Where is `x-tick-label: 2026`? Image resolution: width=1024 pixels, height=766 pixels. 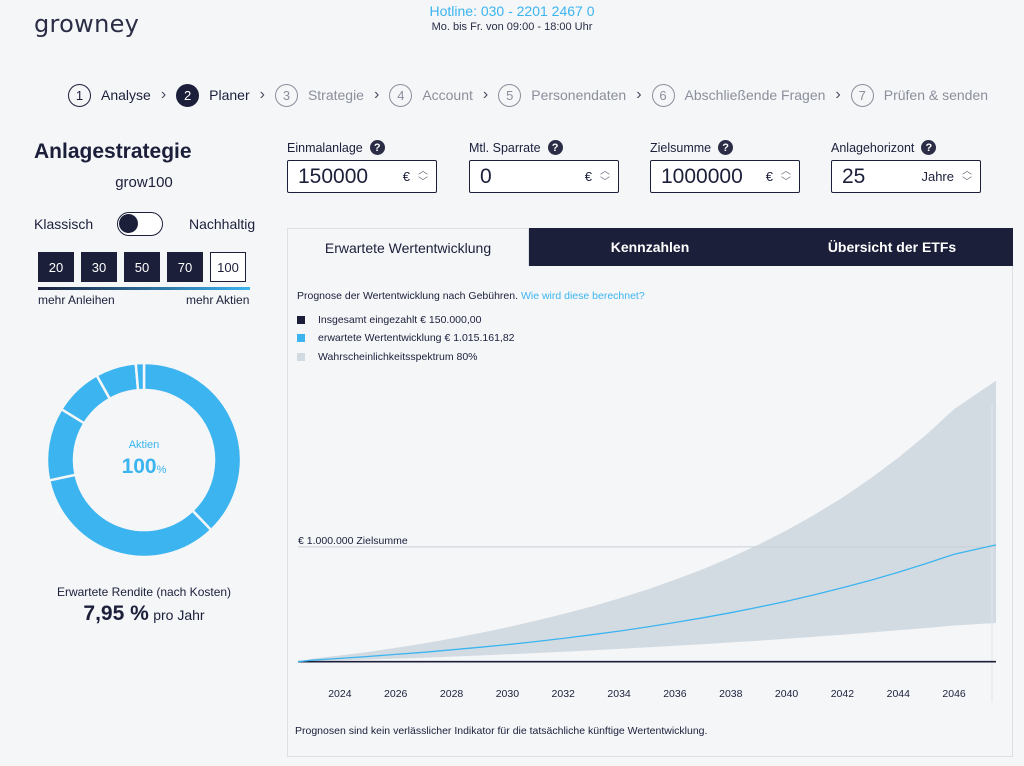
x-tick-label: 2026 is located at coordinates (396, 694).